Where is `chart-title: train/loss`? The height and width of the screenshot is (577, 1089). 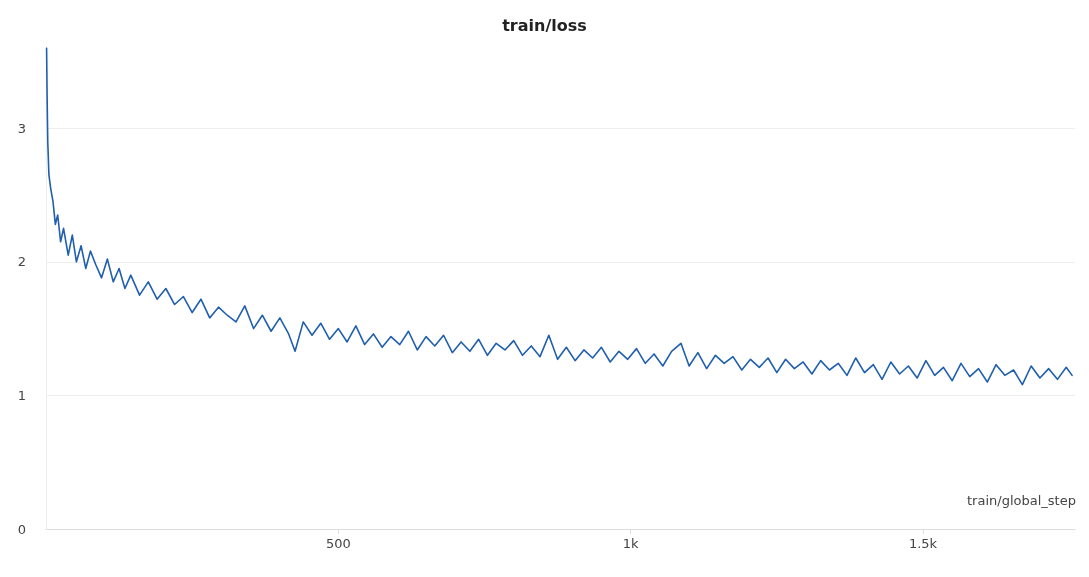 chart-title: train/loss is located at coordinates (544, 25).